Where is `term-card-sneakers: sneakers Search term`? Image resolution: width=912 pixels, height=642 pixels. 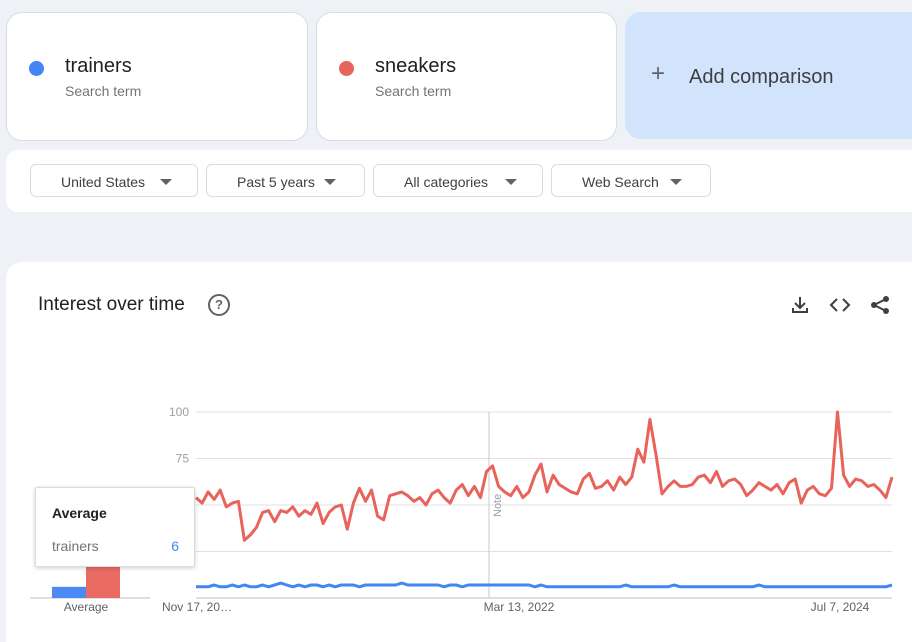 term-card-sneakers: sneakers Search term is located at coordinates (466, 76).